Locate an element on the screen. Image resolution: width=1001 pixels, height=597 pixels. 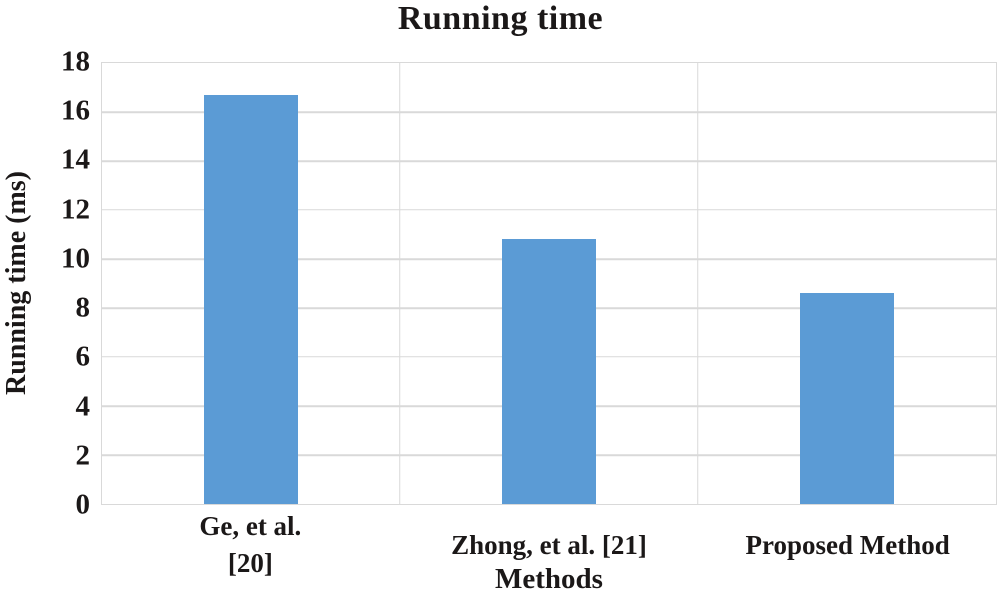
x-category-label-2: Zhong, et al. [21] is located at coordinates (549, 545).